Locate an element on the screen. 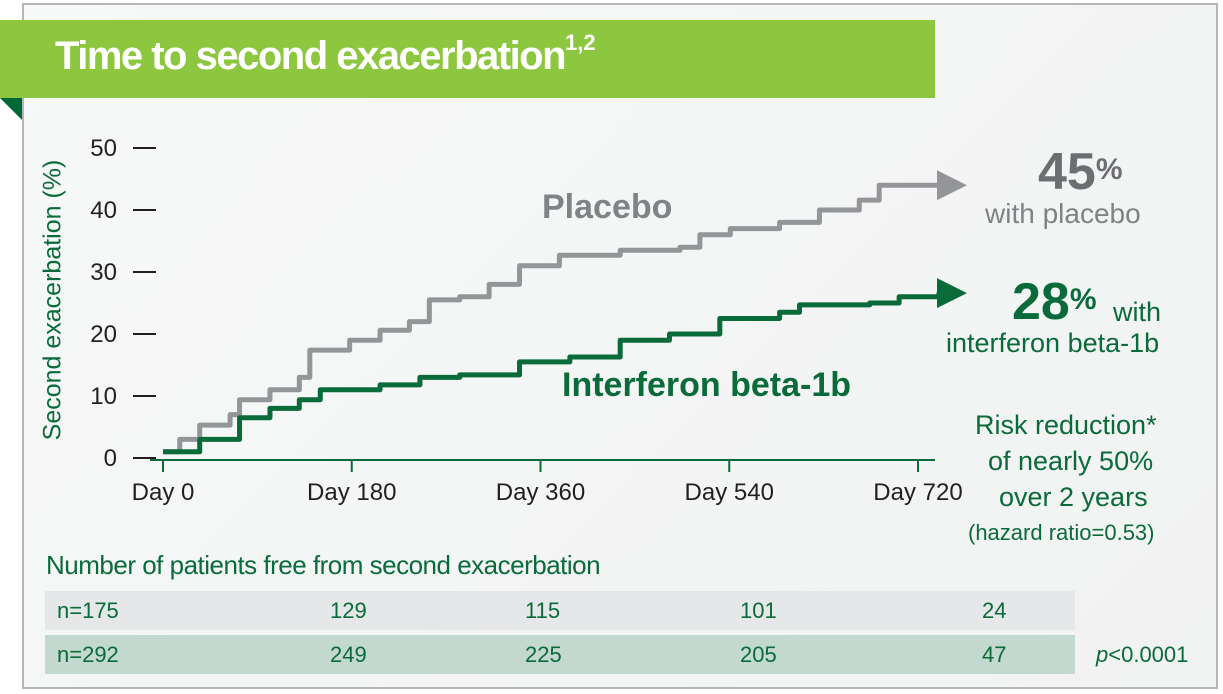  table-cell: n=292 is located at coordinates (88, 654).